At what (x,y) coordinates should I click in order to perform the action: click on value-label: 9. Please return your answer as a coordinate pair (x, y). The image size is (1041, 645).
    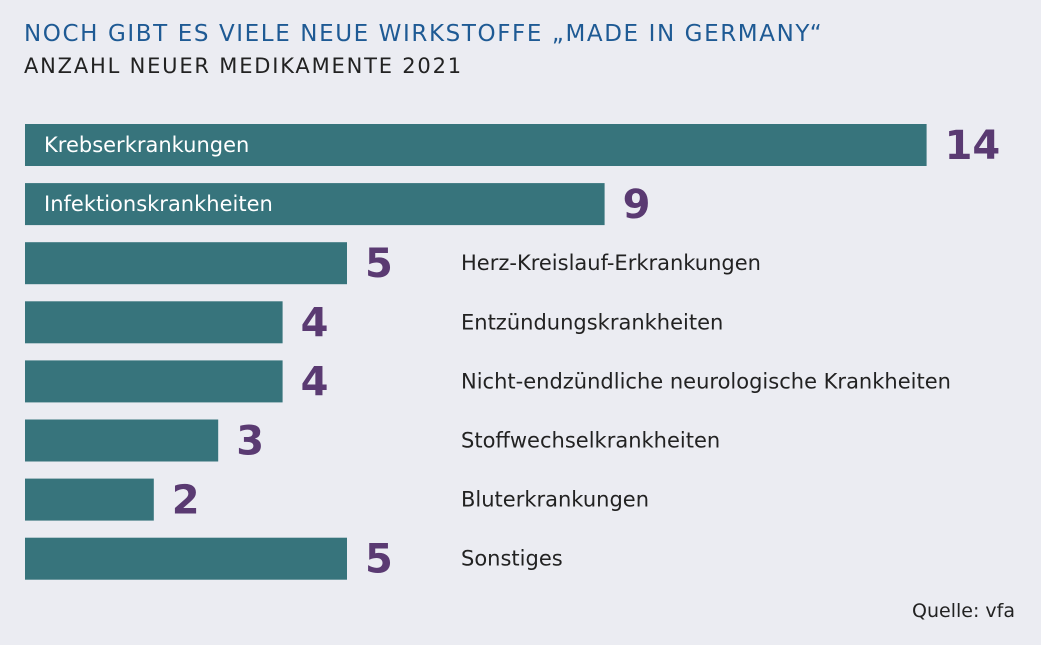
    Looking at the image, I should click on (637, 205).